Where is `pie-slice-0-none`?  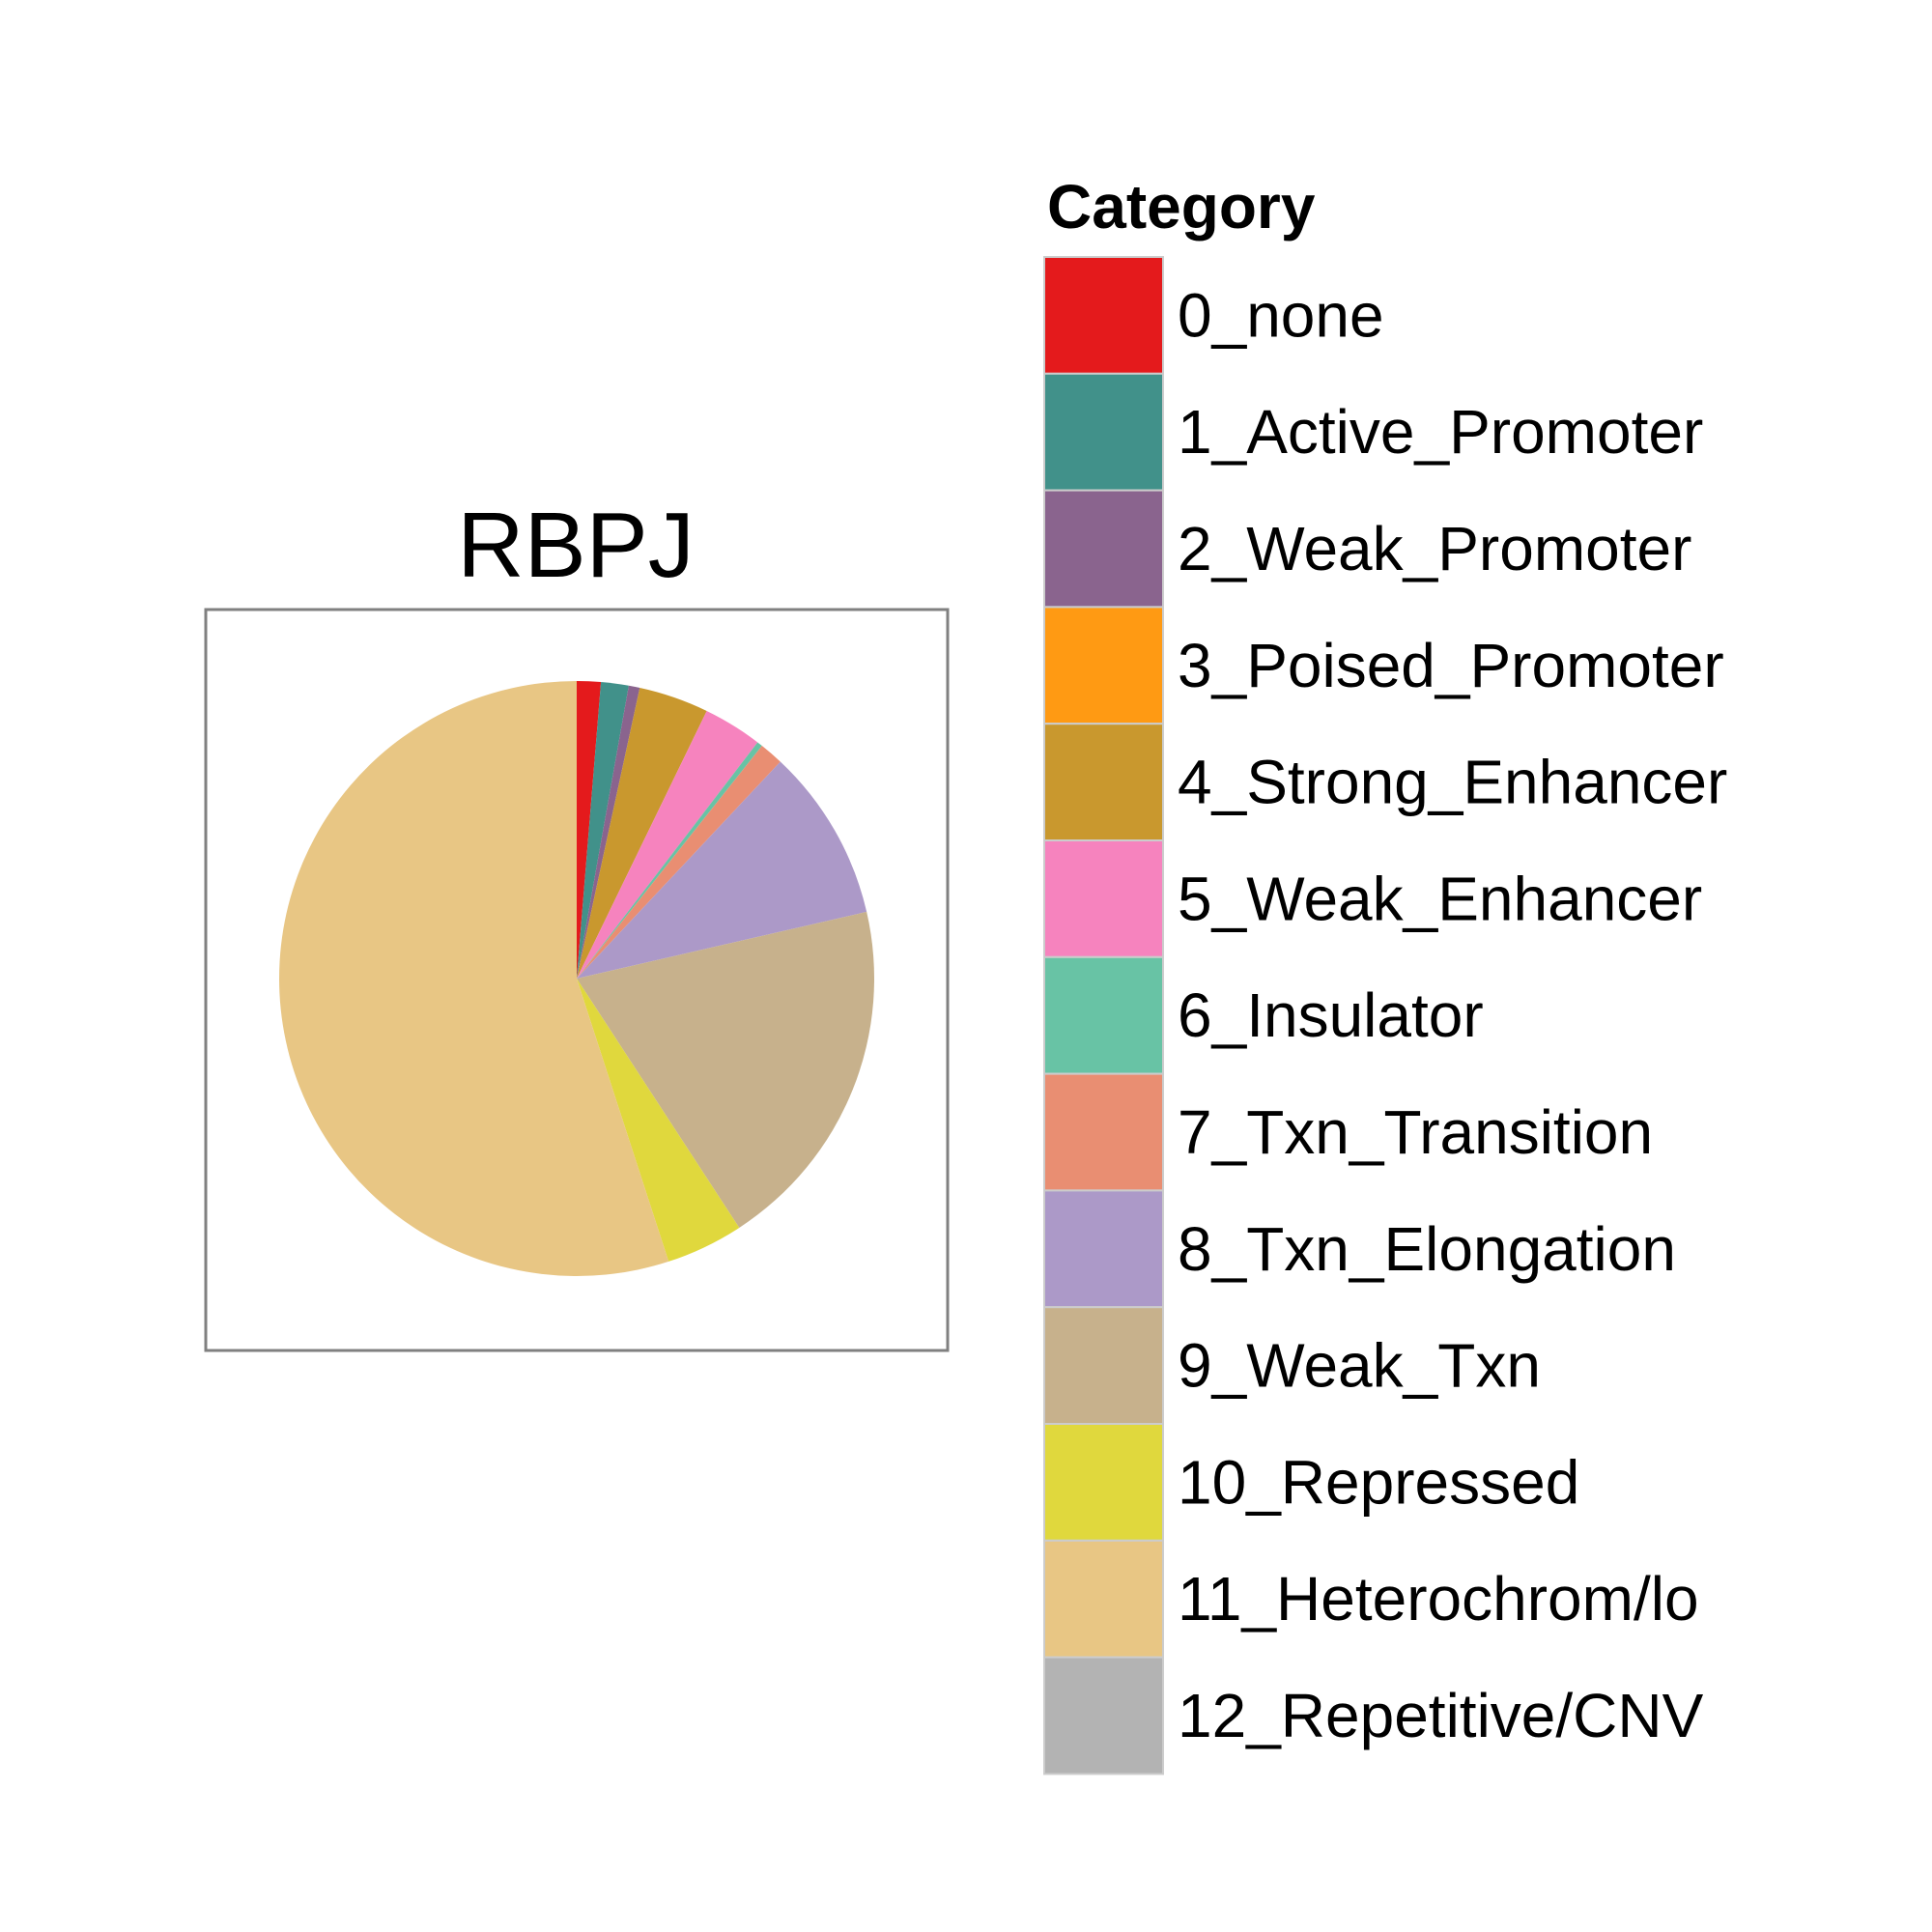 pie-slice-0-none is located at coordinates (589, 830).